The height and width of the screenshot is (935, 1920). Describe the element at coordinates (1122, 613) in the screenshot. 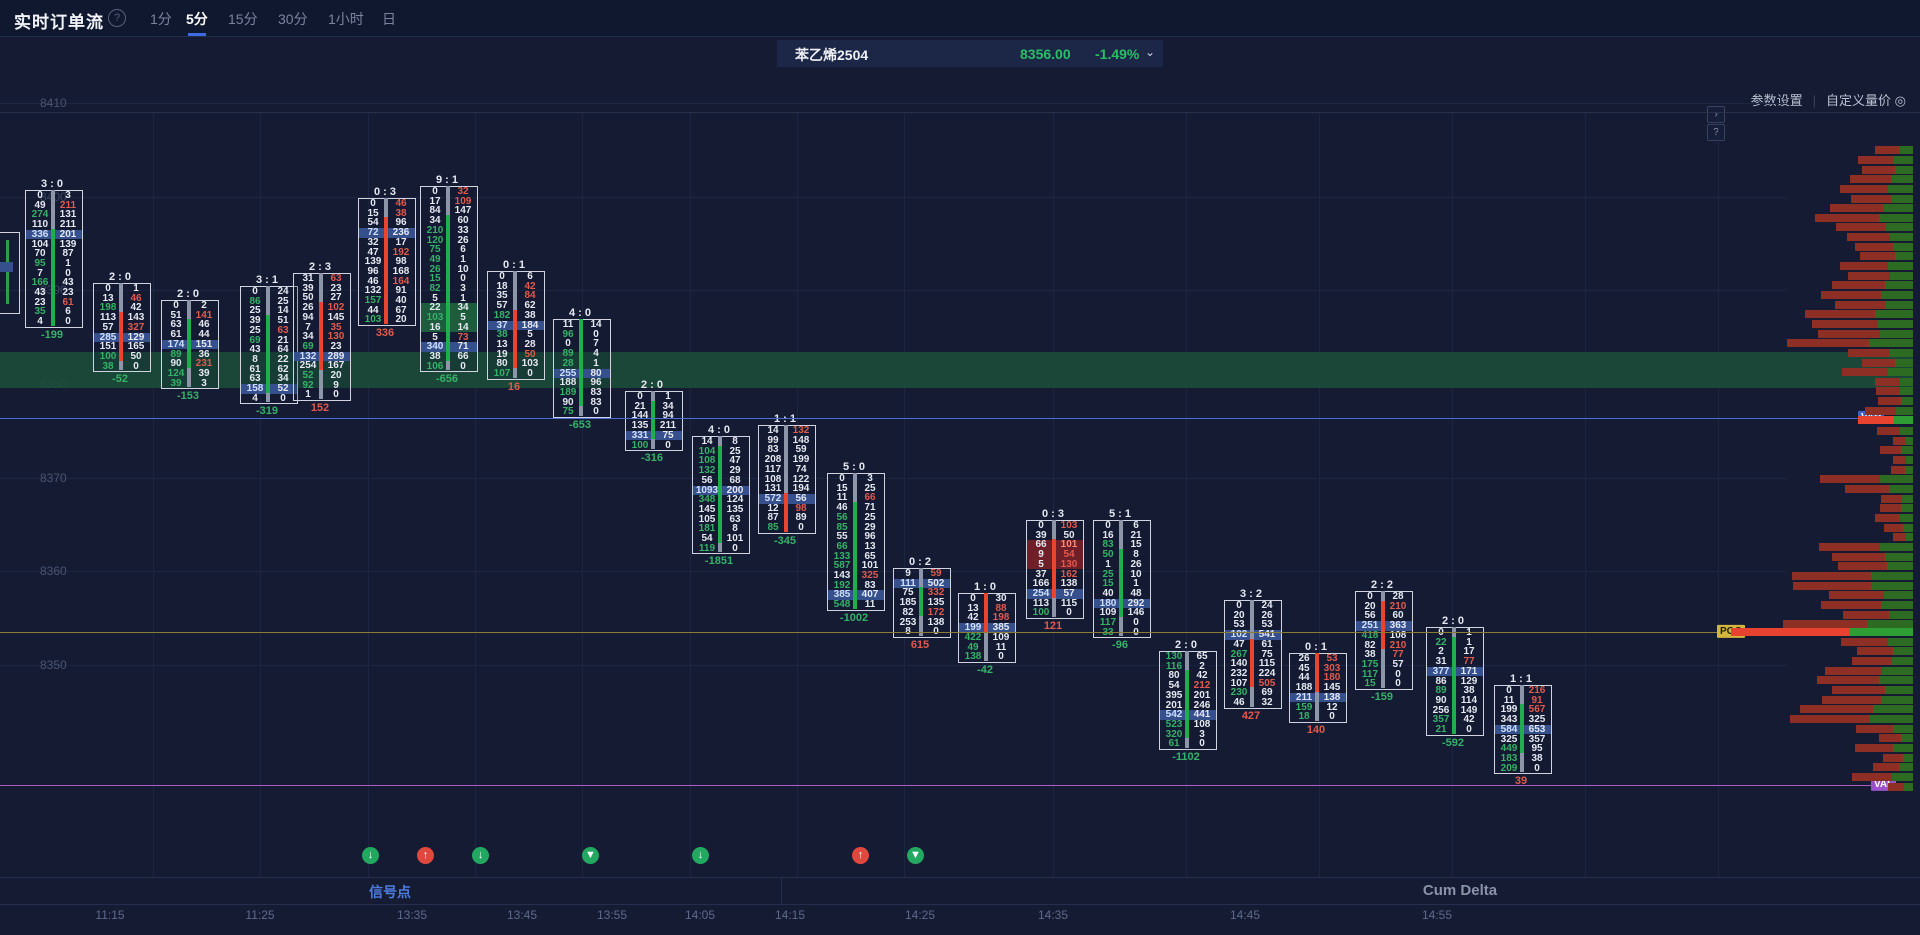

I see `footprint-row: 109 146` at that location.